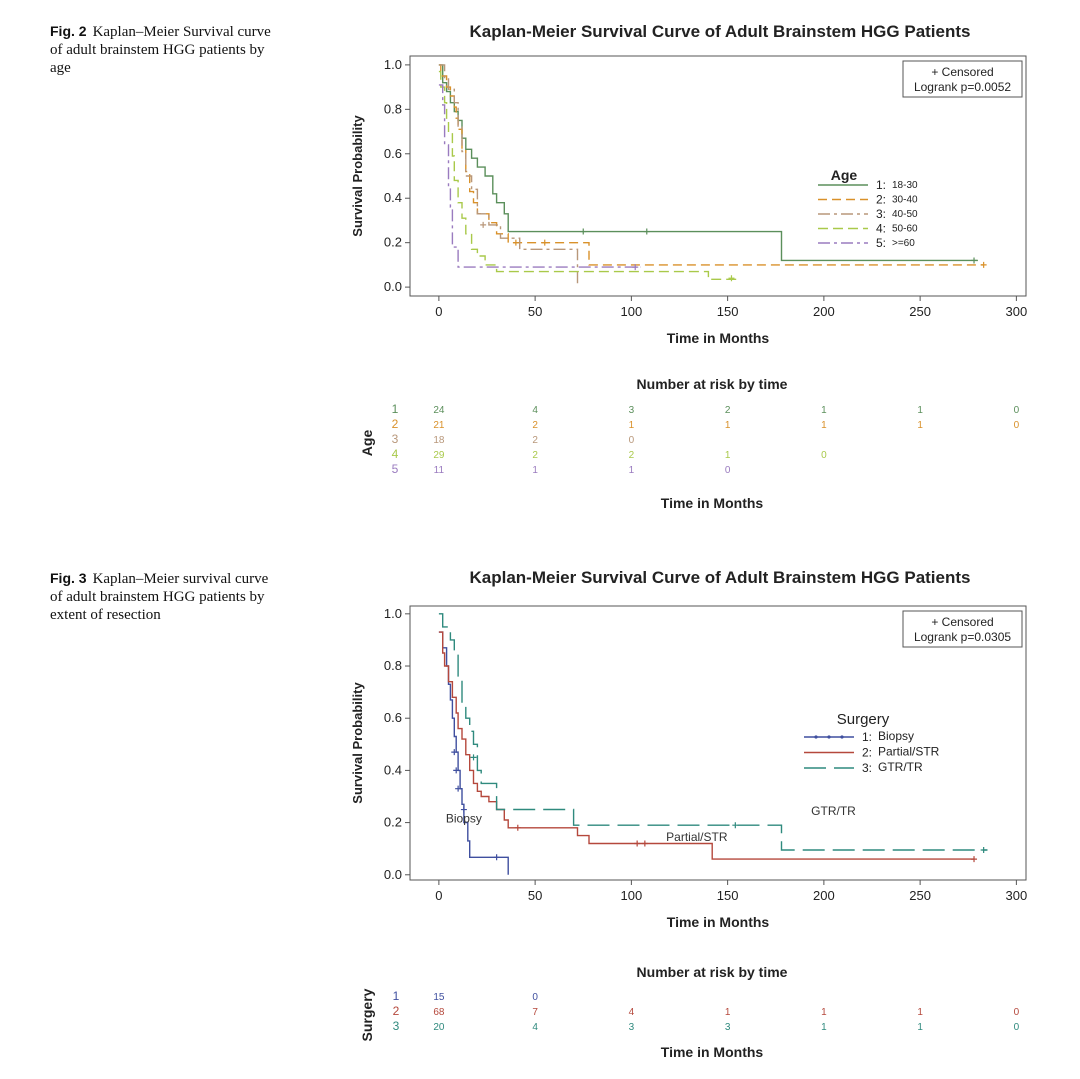  Describe the element at coordinates (357, 743) in the screenshot. I see `y-axis-label: Survival Probability` at that location.